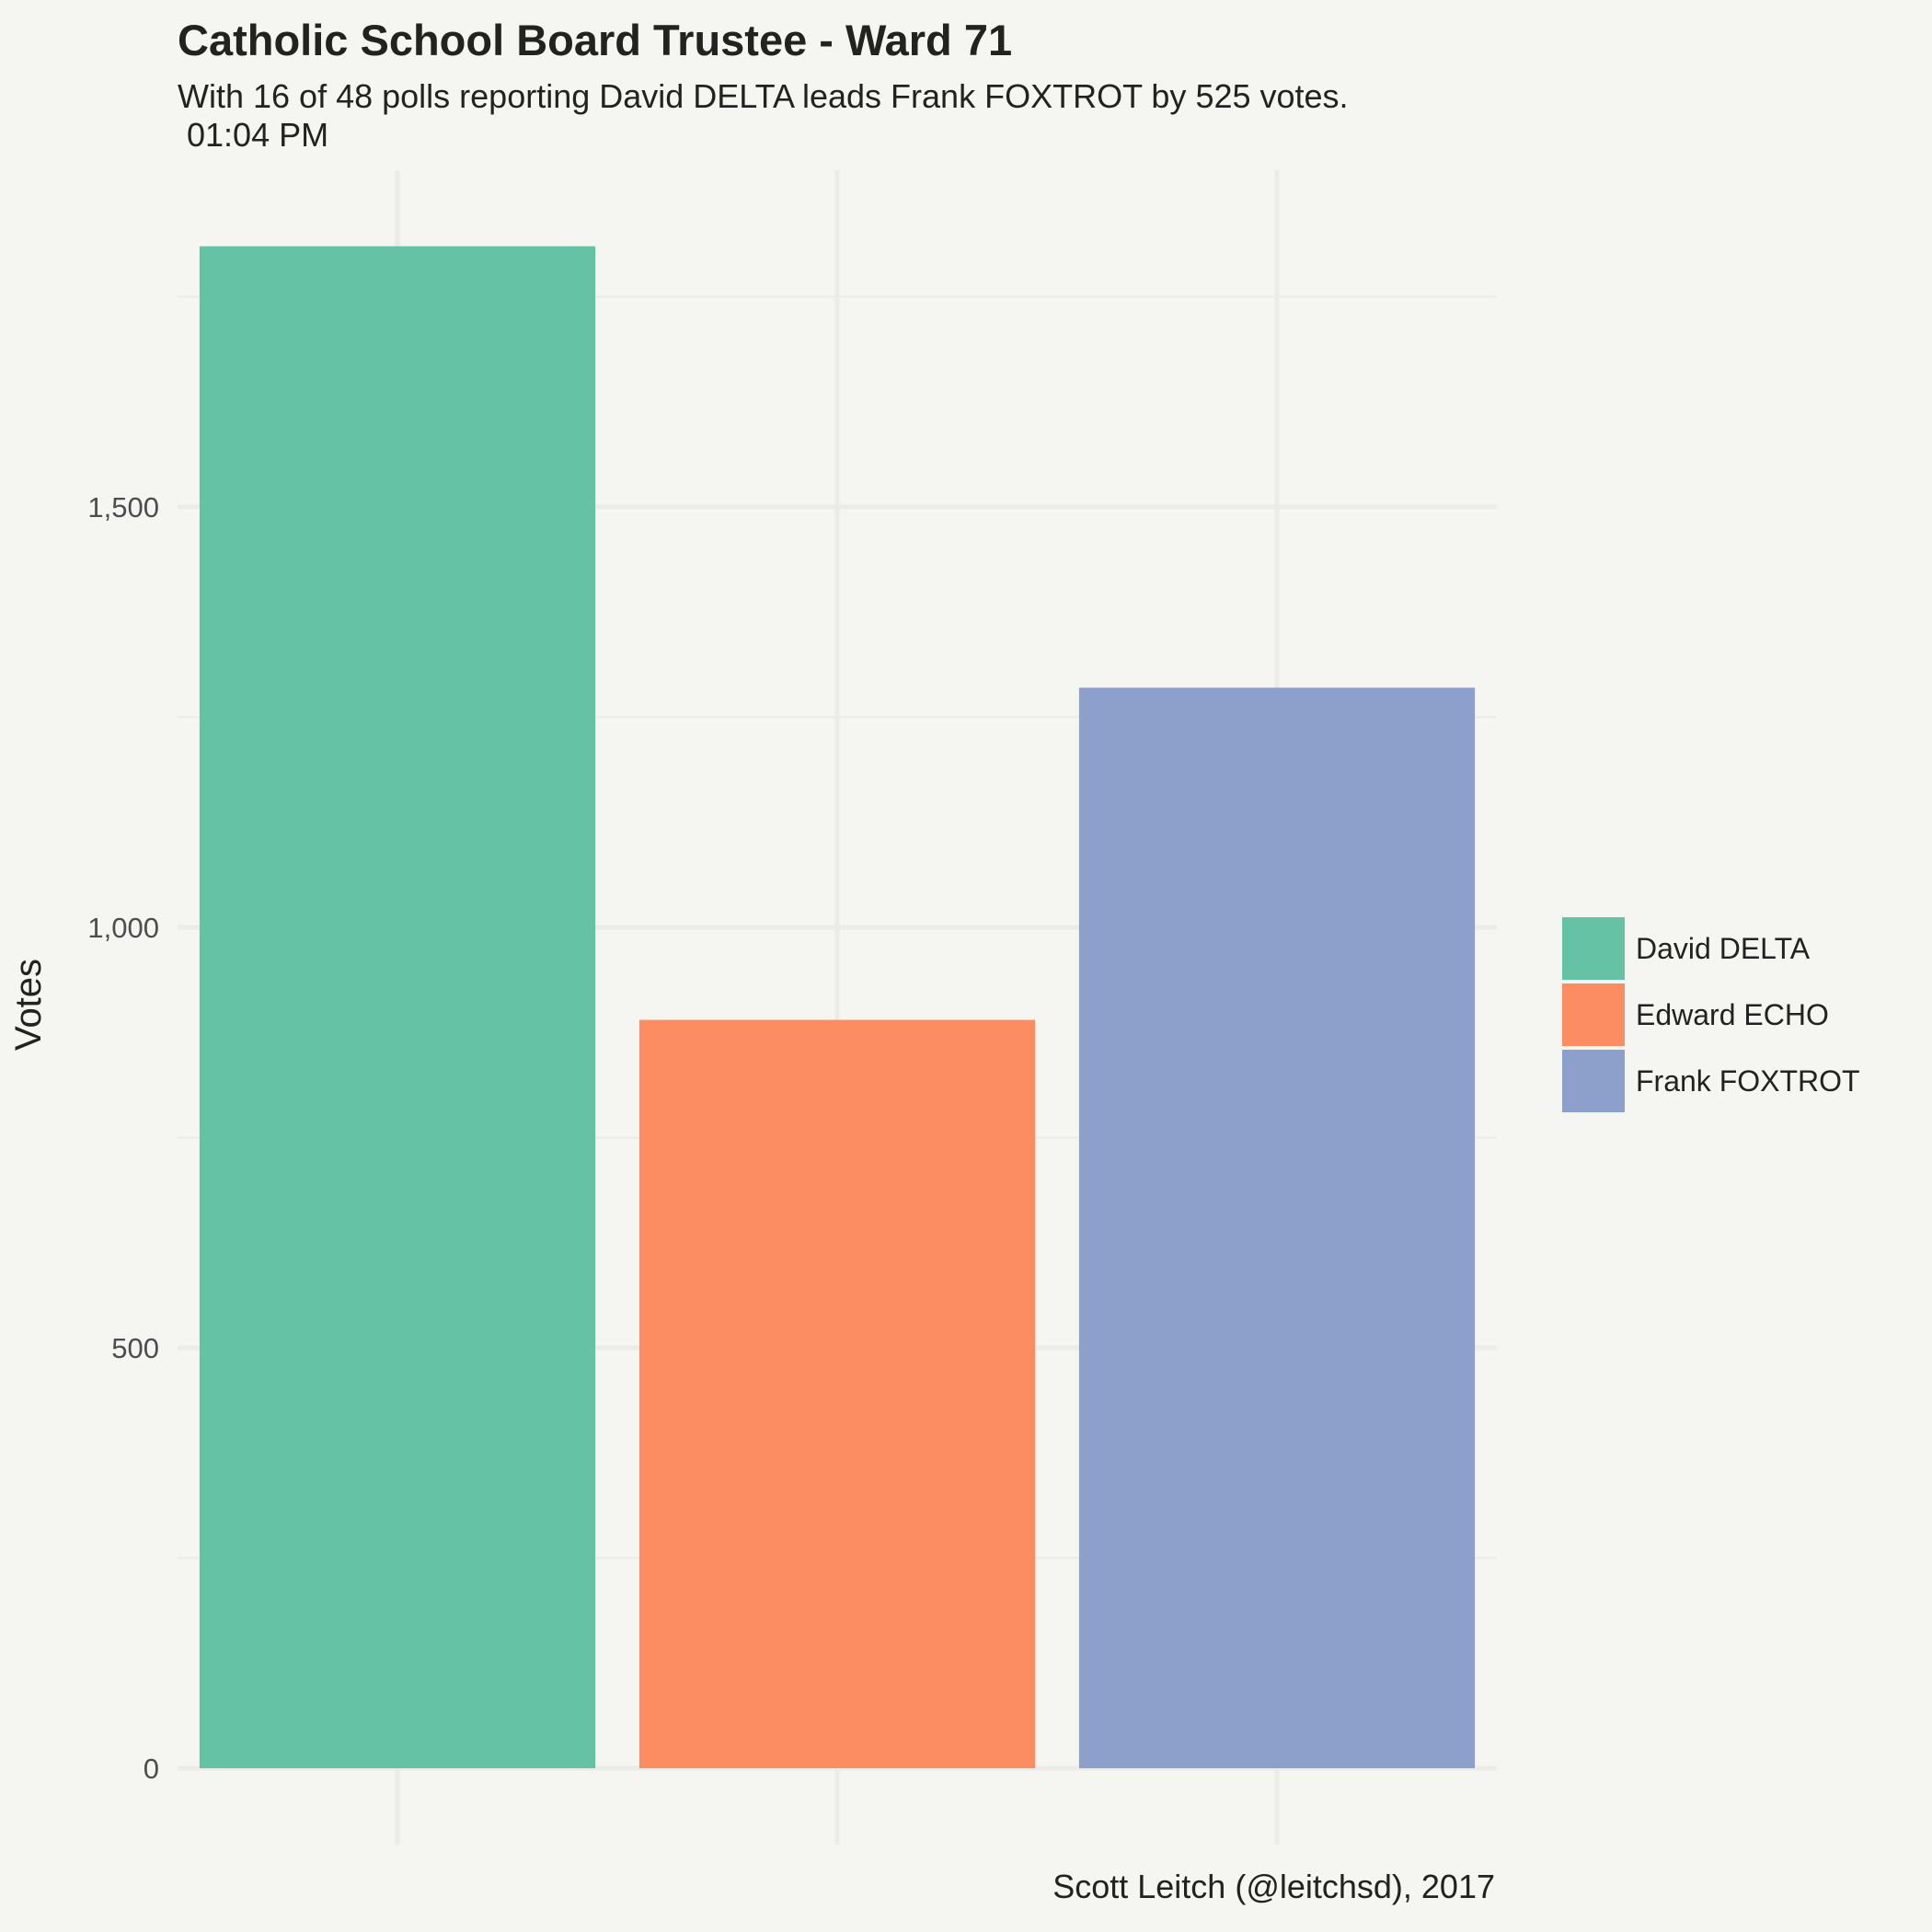 The height and width of the screenshot is (1932, 1932). Describe the element at coordinates (1748, 1081) in the screenshot. I see `legend-label: Frank FOXTROT` at that location.